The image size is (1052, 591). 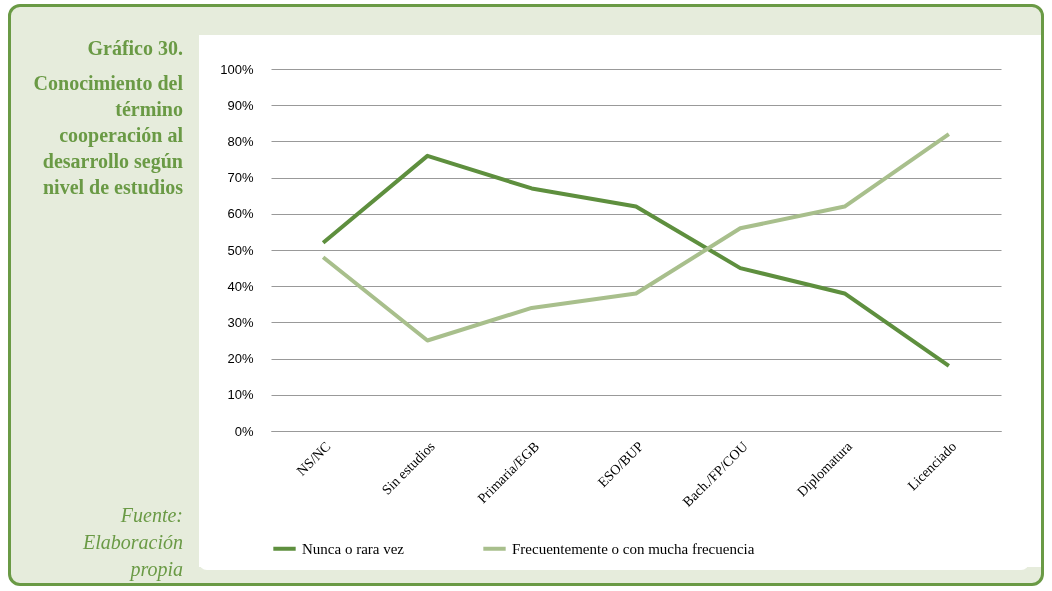 What do you see at coordinates (240, 359) in the screenshot?
I see `y-tick-label: 20%` at bounding box center [240, 359].